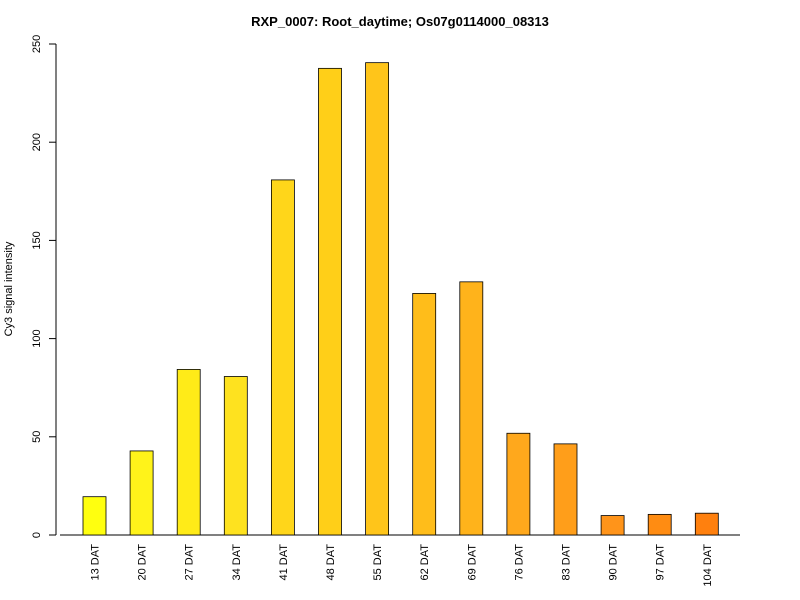  What do you see at coordinates (706, 524) in the screenshot?
I see `bar-104-dat` at bounding box center [706, 524].